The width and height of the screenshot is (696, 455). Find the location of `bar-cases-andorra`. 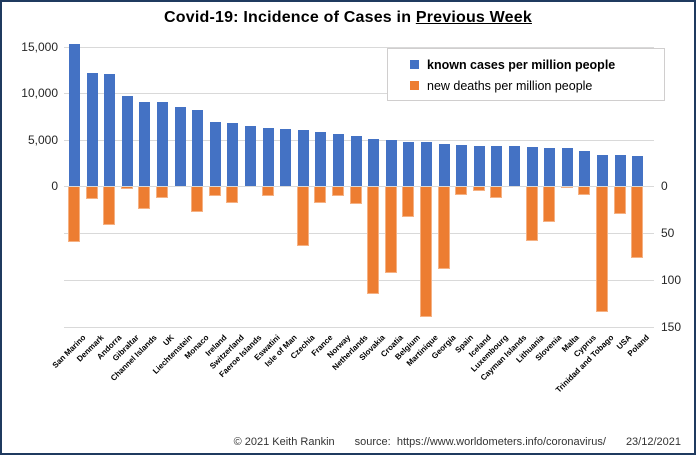

bar-cases-andorra is located at coordinates (110, 129).